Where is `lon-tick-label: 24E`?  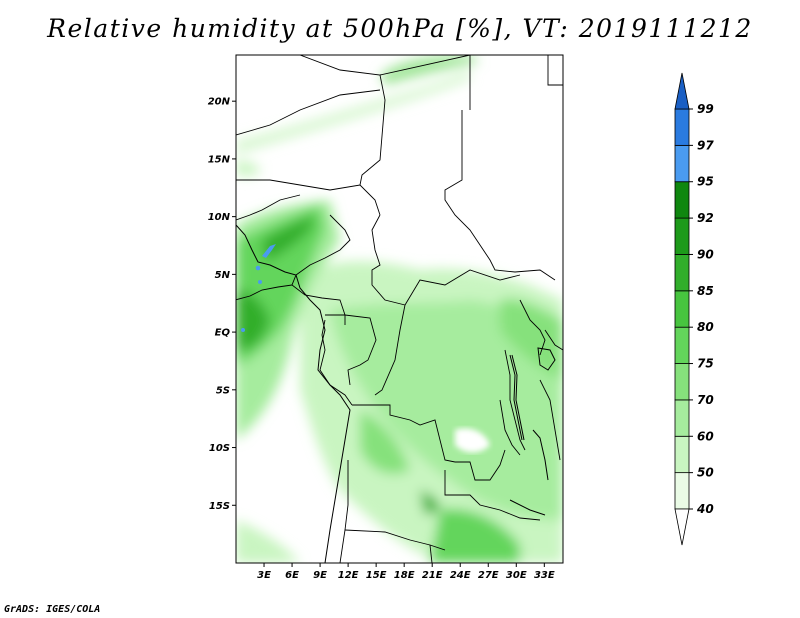 lon-tick-label: 24E is located at coordinates (460, 575).